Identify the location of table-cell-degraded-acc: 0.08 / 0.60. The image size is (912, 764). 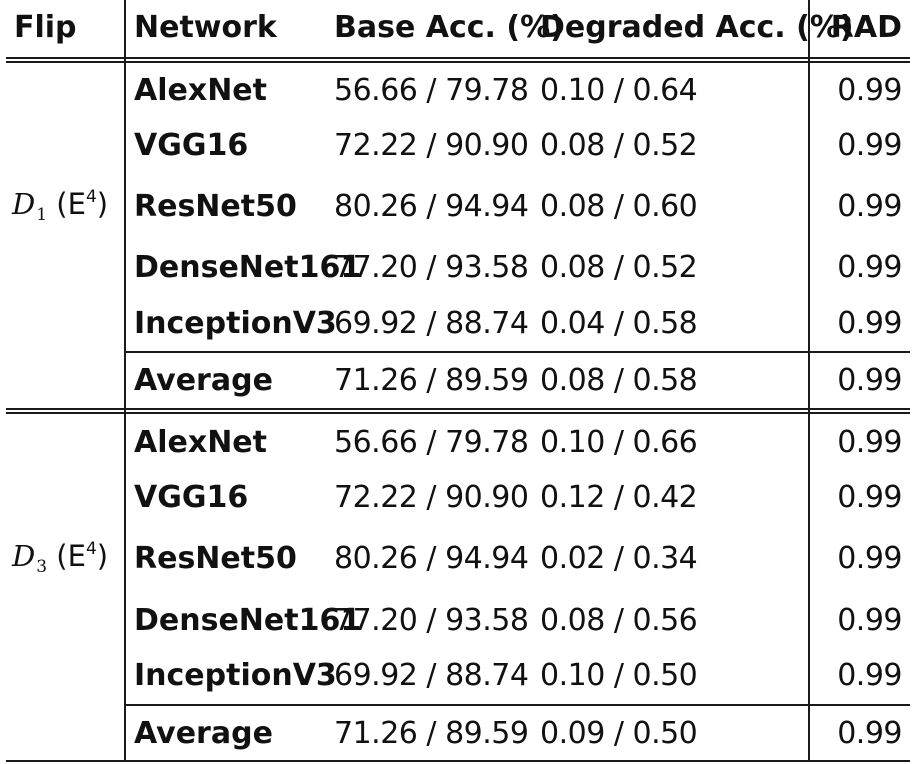
(619, 206).